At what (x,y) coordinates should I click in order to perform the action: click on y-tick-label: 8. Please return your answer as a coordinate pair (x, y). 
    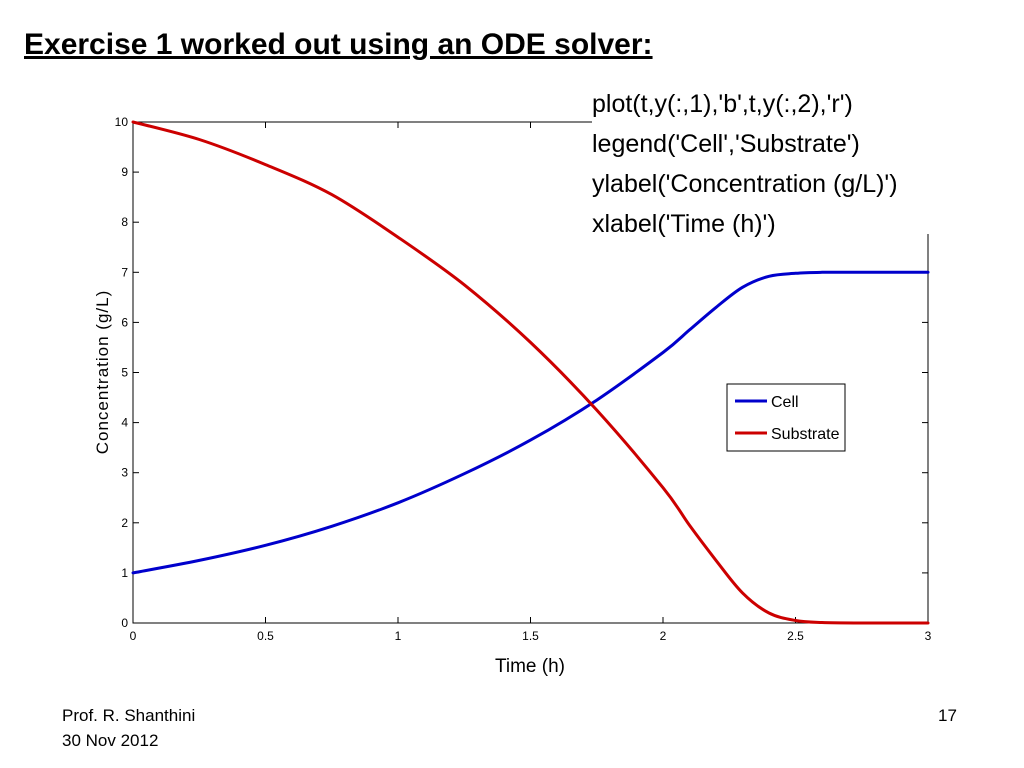
    Looking at the image, I should click on (124, 222).